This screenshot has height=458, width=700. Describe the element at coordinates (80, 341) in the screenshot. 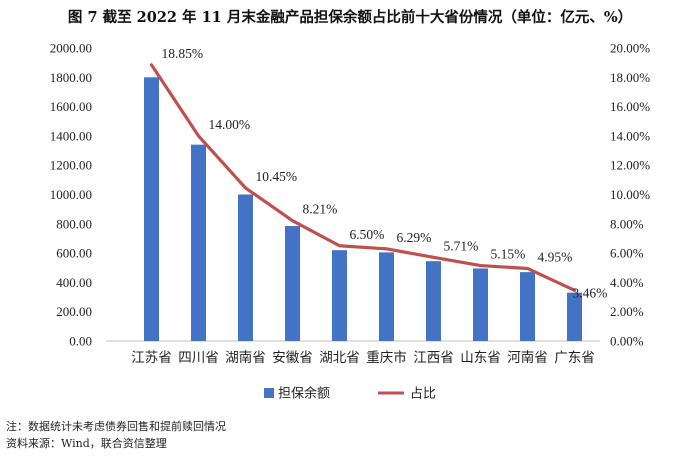

I see `left-tick-label: 0.00` at that location.